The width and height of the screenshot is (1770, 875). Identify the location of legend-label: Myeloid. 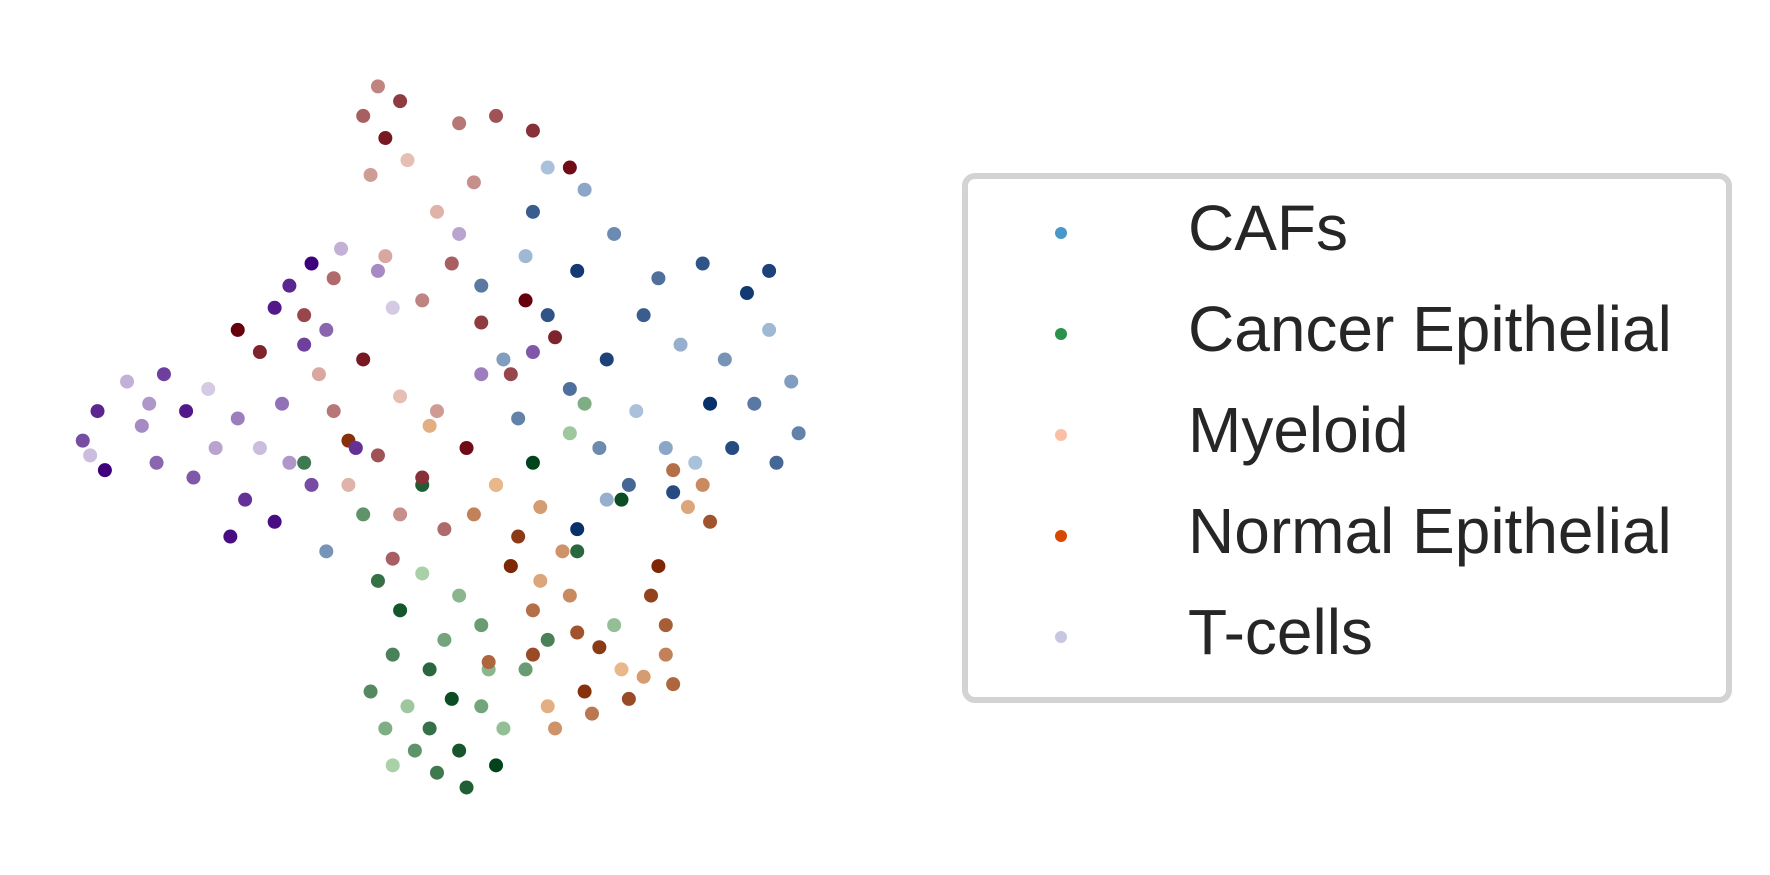
(1298, 430).